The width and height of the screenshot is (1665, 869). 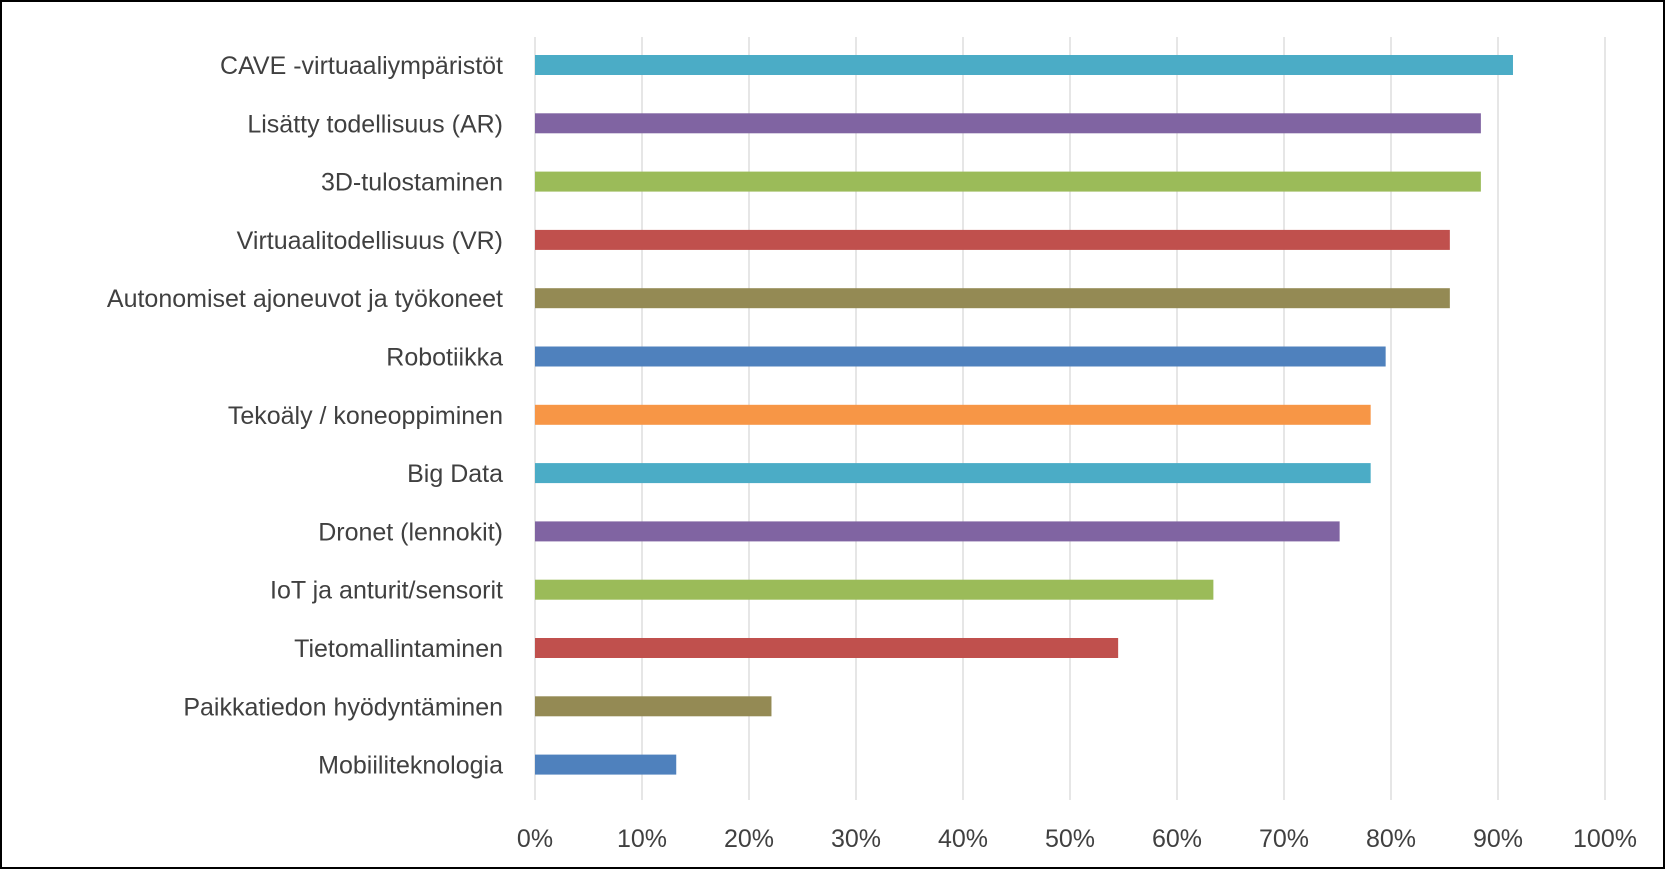 I want to click on x-tick-label: 70%, so click(x=1284, y=839).